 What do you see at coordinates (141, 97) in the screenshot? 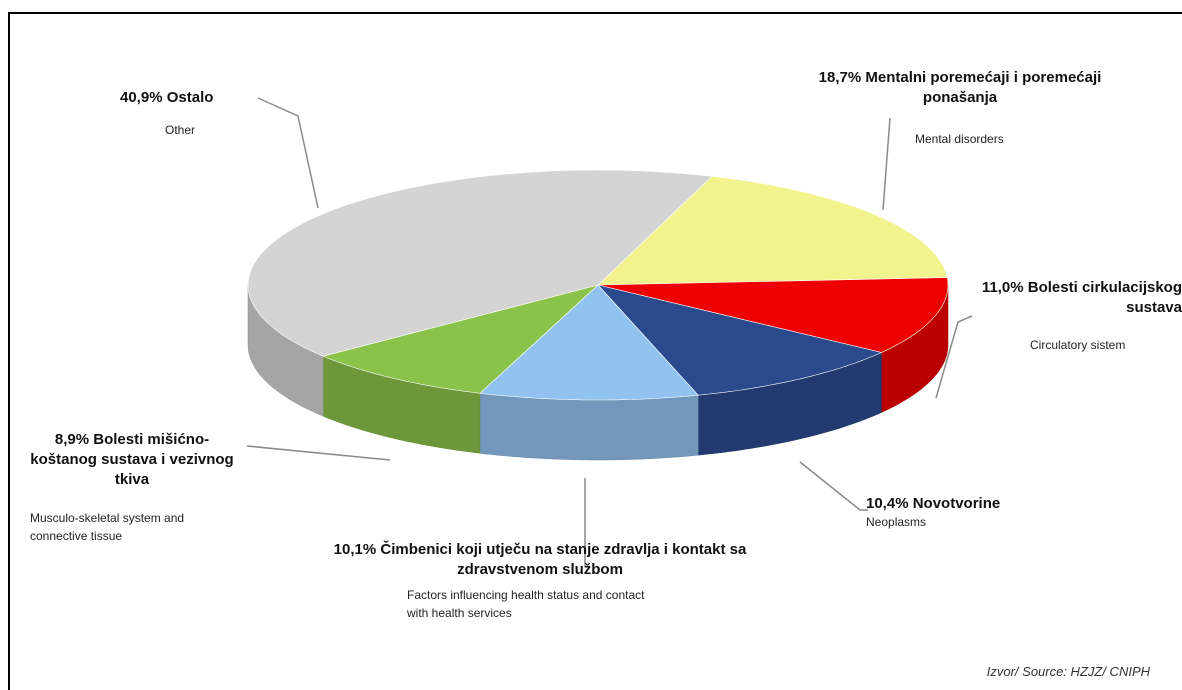
I see `value-label: 40,9%` at bounding box center [141, 97].